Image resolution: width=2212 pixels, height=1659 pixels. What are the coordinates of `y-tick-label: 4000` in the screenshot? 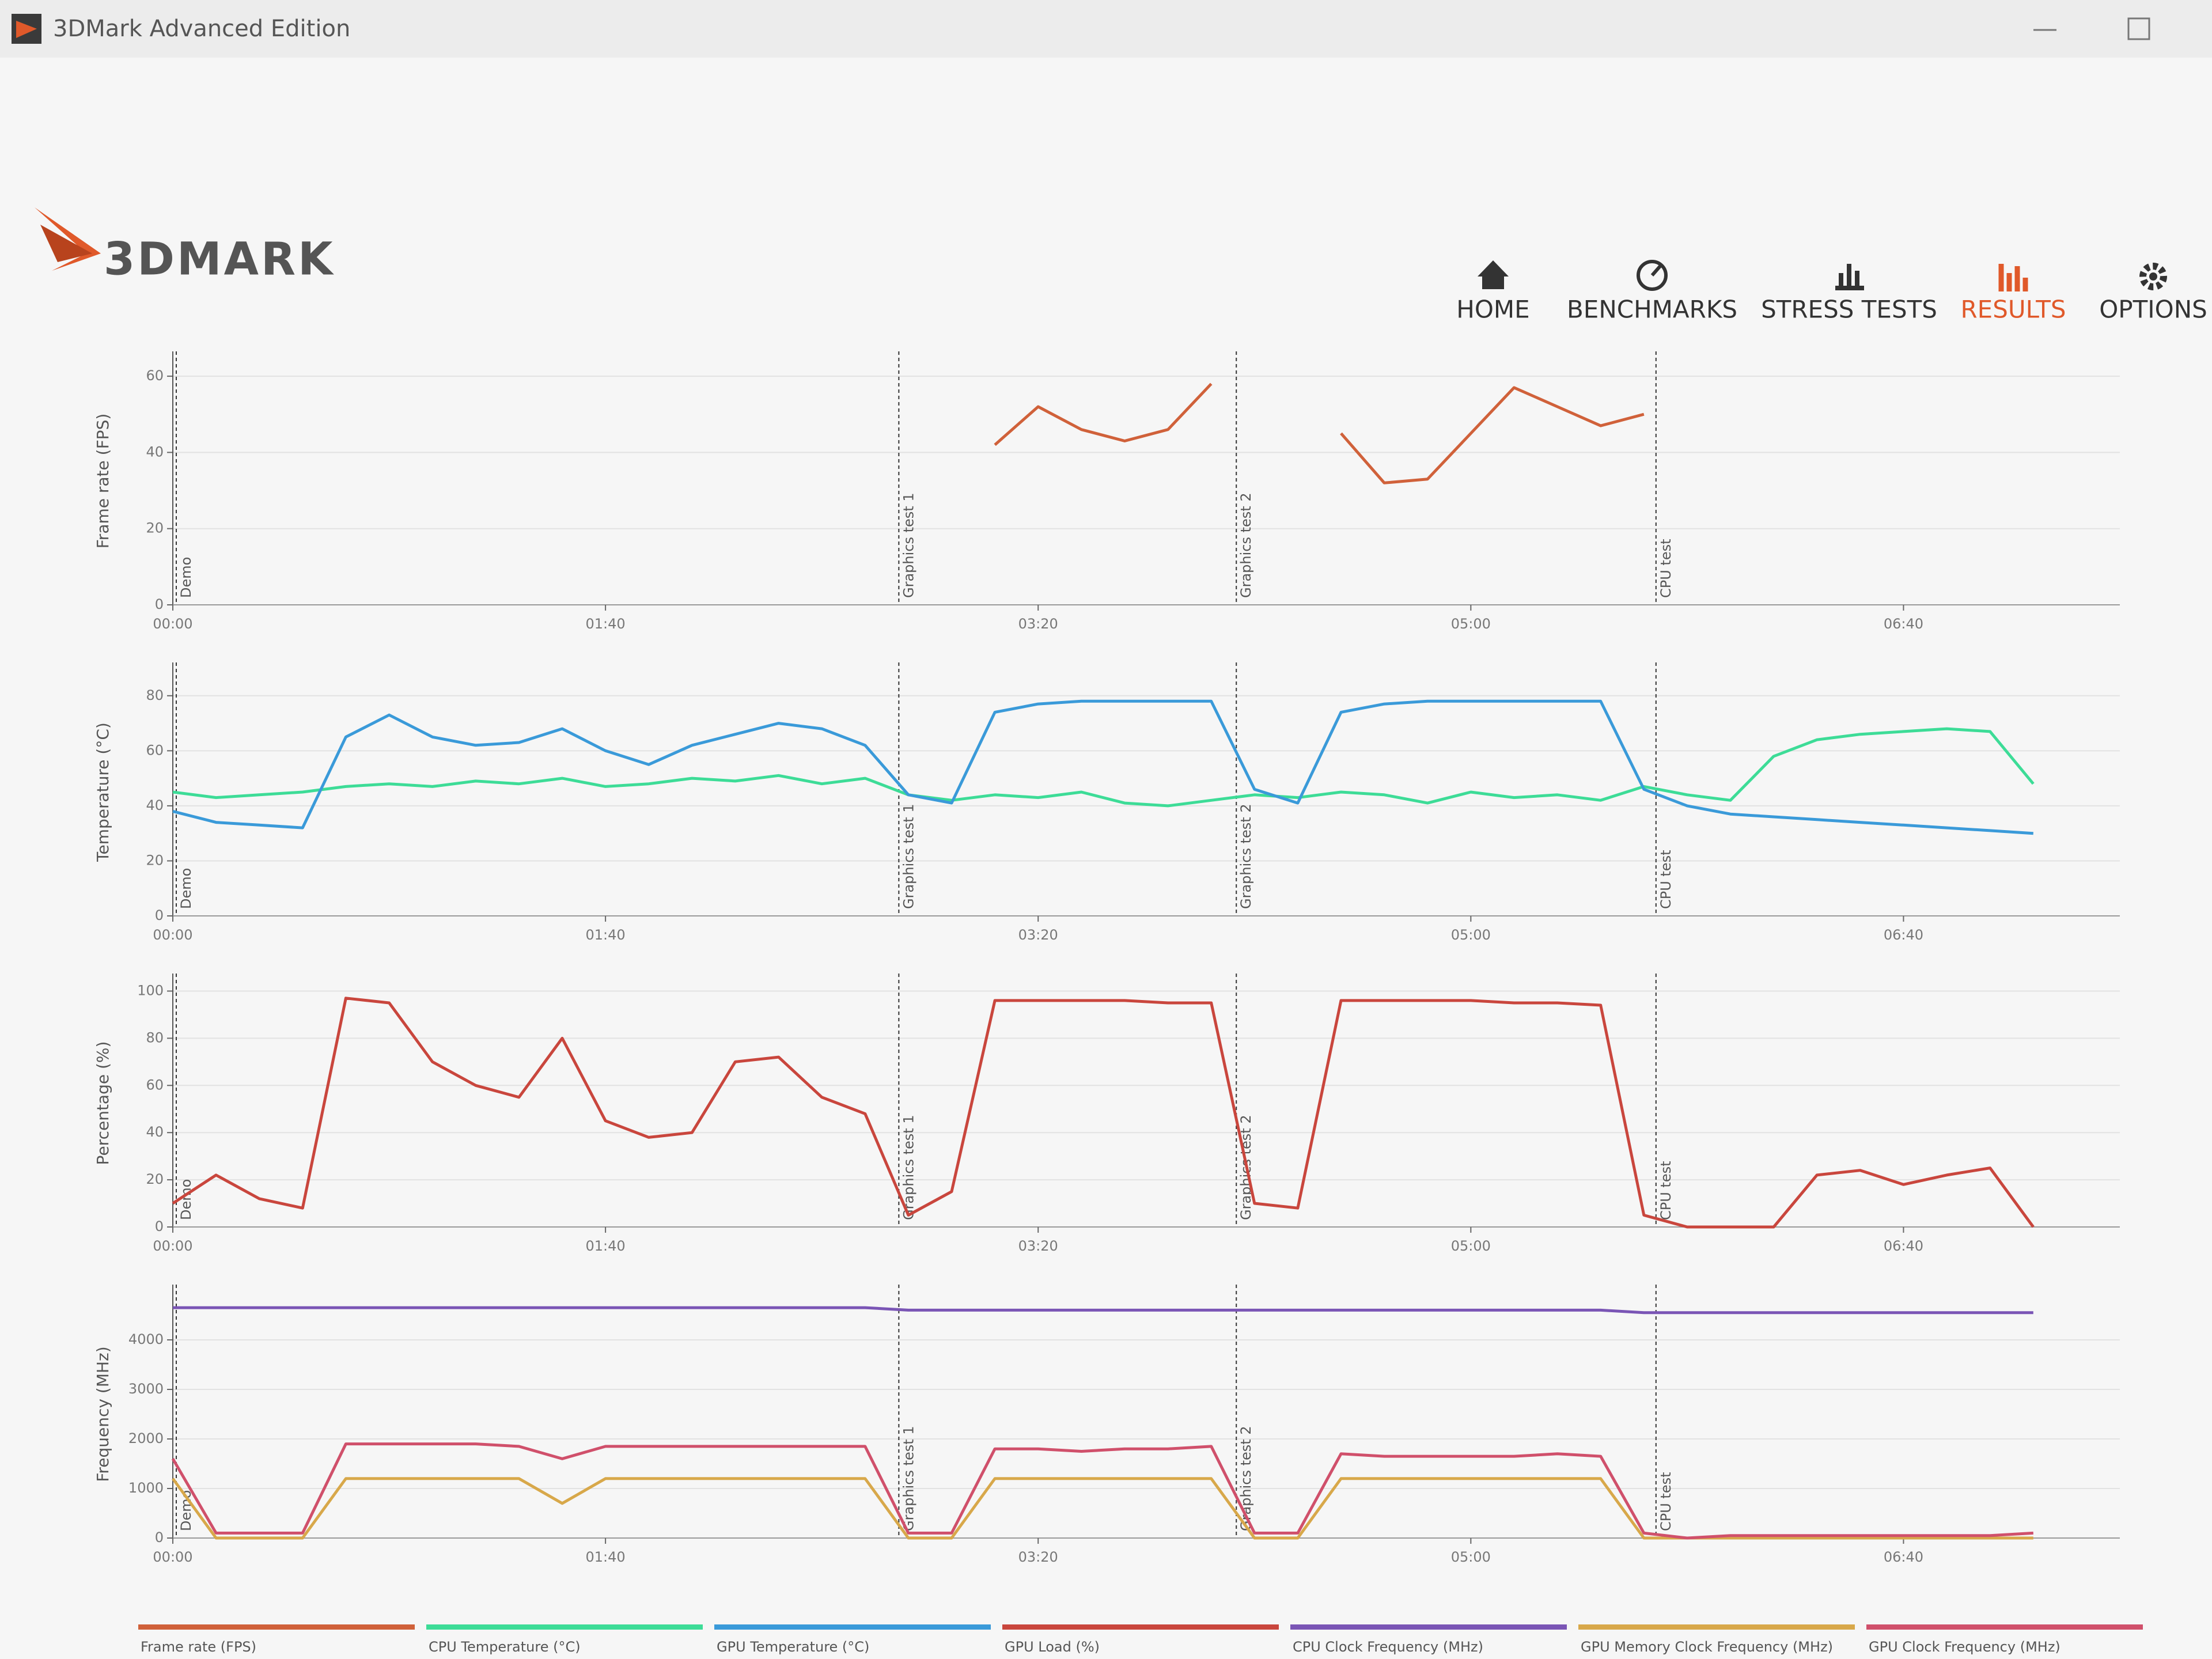 It's located at (146, 1339).